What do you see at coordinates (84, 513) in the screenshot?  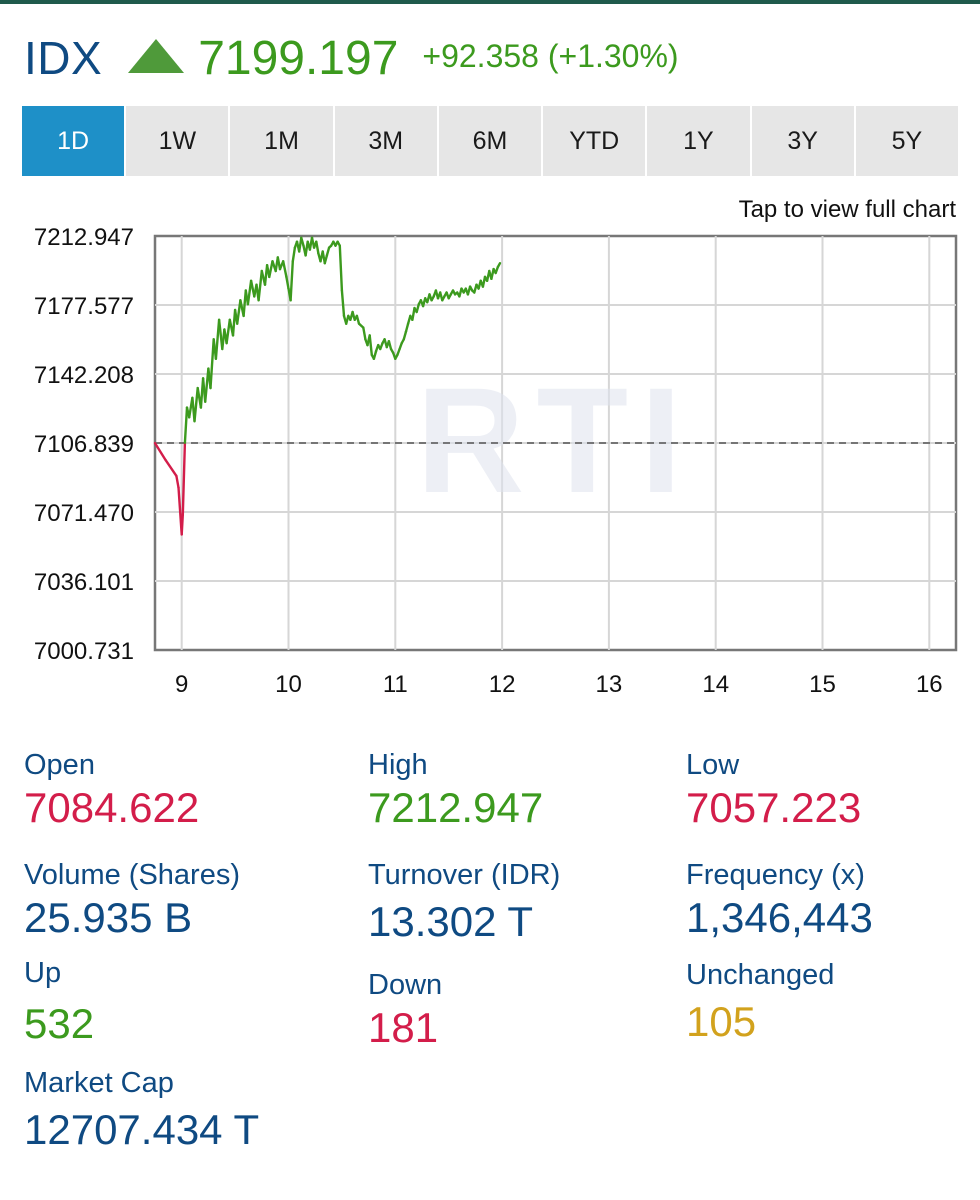 I see `y-tick-label: 7071.470` at bounding box center [84, 513].